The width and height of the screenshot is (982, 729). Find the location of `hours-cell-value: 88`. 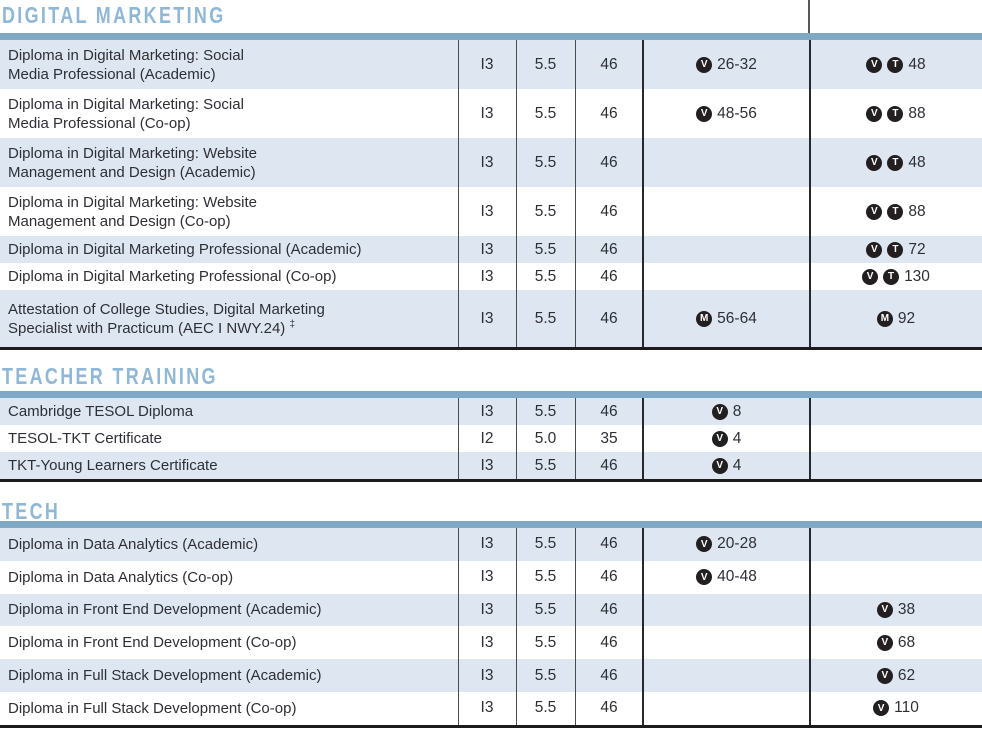

hours-cell-value: 88 is located at coordinates (917, 113).